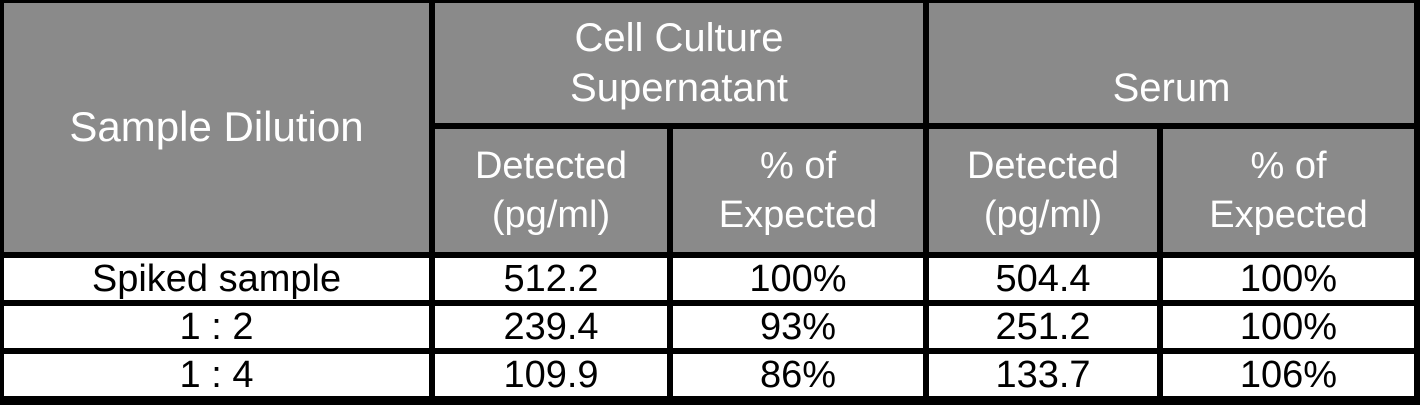  What do you see at coordinates (798, 375) in the screenshot?
I see `data-cell-cc-percent: 86%` at bounding box center [798, 375].